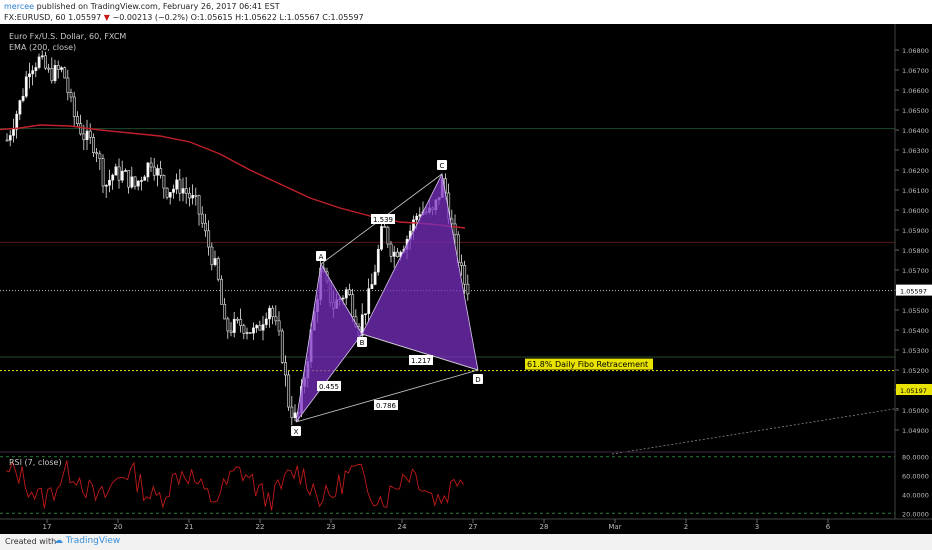  Describe the element at coordinates (93, 541) in the screenshot. I see `tradingview-brand: TradingView` at that location.